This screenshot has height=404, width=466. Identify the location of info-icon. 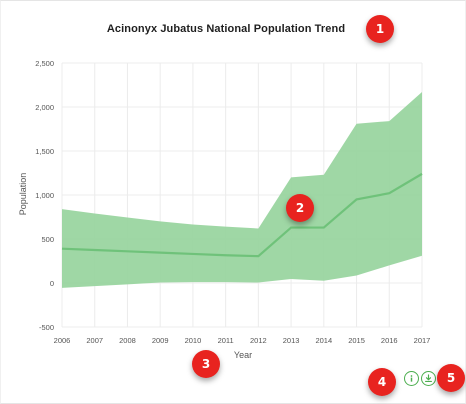
(411, 378).